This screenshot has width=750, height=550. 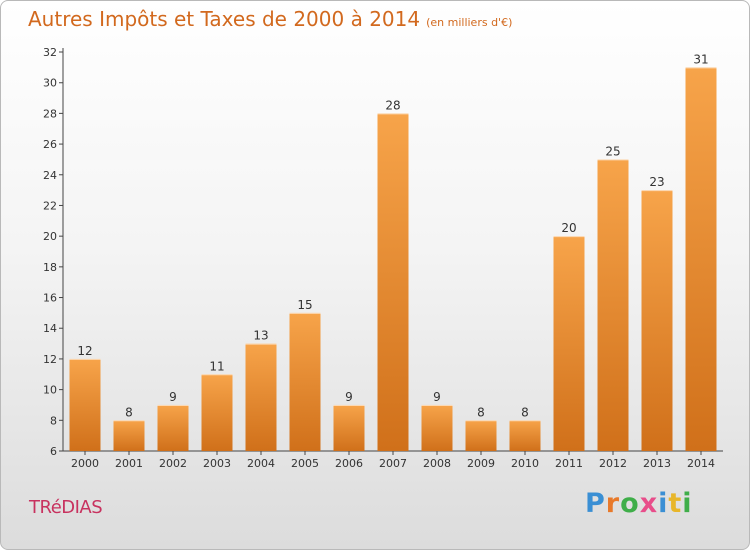 What do you see at coordinates (224, 19) in the screenshot?
I see `chart-title-text: Autres Impôts et Taxes de 2000 à 2014` at bounding box center [224, 19].